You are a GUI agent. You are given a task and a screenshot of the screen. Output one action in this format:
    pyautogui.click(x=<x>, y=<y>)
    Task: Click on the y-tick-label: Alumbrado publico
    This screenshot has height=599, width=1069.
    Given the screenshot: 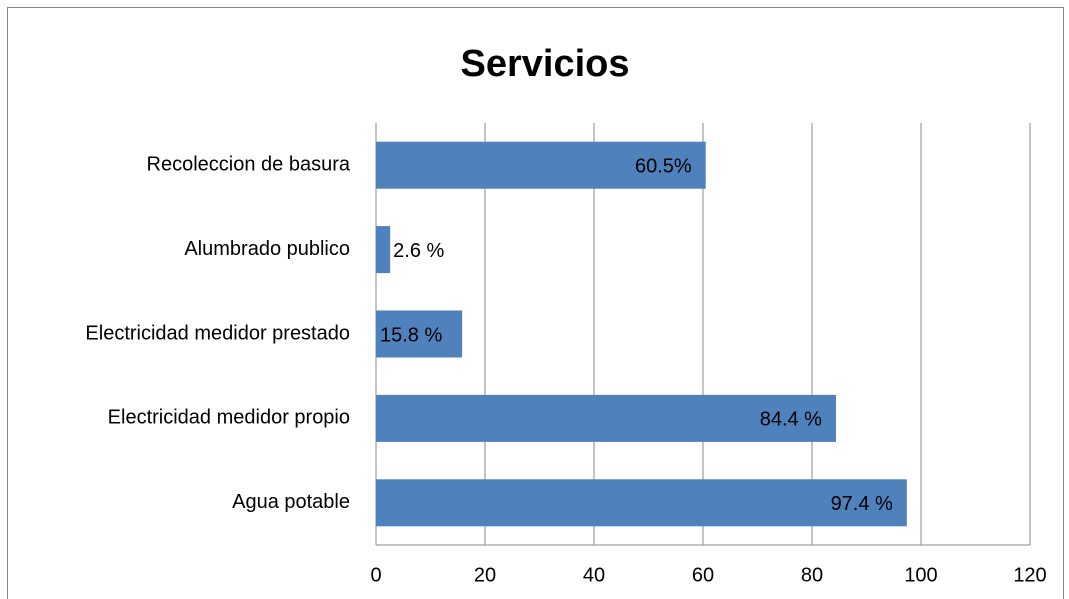 What is the action you would take?
    pyautogui.click(x=267, y=249)
    